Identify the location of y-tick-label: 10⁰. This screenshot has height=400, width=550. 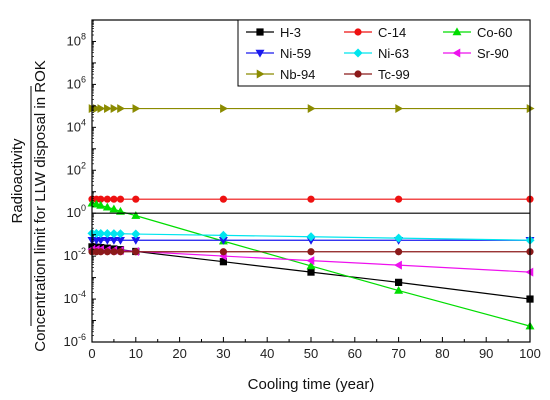
(76, 211).